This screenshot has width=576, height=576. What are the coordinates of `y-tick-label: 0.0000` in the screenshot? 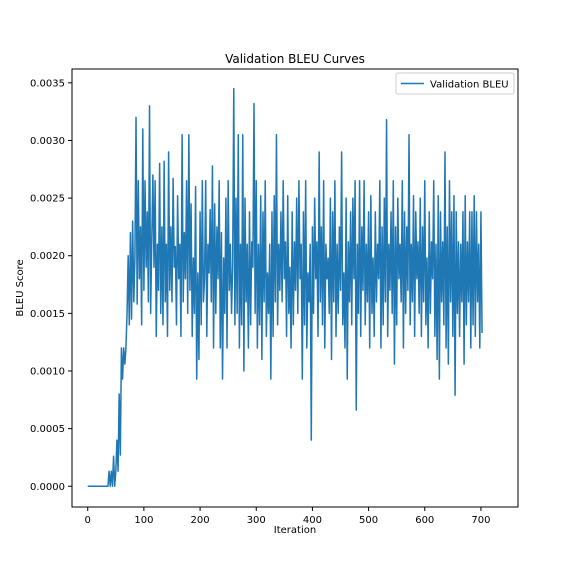 It's located at (47, 487).